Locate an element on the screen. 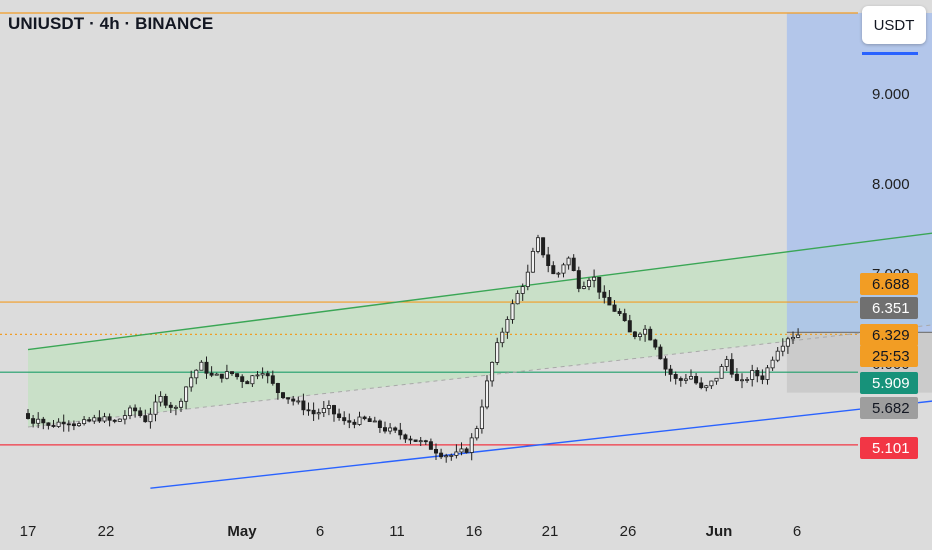 The height and width of the screenshot is (550, 932). x-tick-label-5: 16 is located at coordinates (474, 531).